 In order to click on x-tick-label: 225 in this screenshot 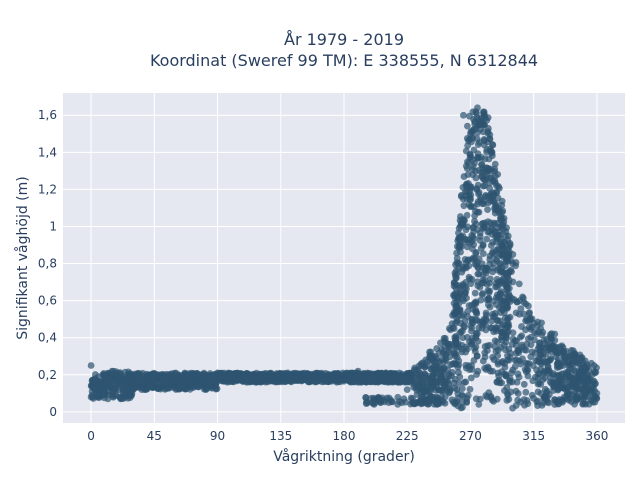, I will do `click(407, 436)`.